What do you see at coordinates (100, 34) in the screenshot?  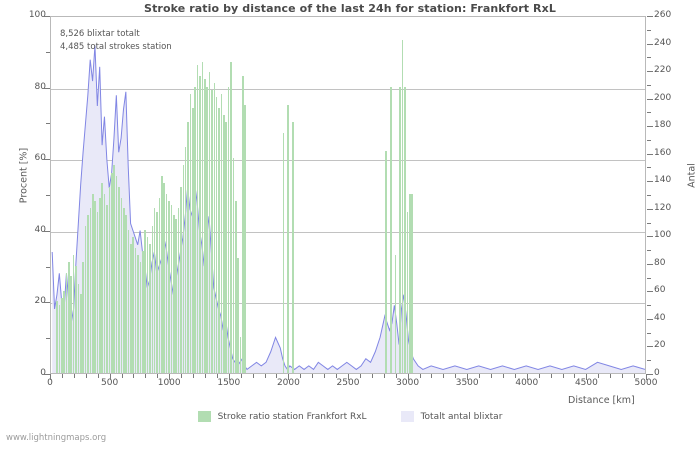 I see `annotation-line-1: 8,526 blixtar totalt` at bounding box center [100, 34].